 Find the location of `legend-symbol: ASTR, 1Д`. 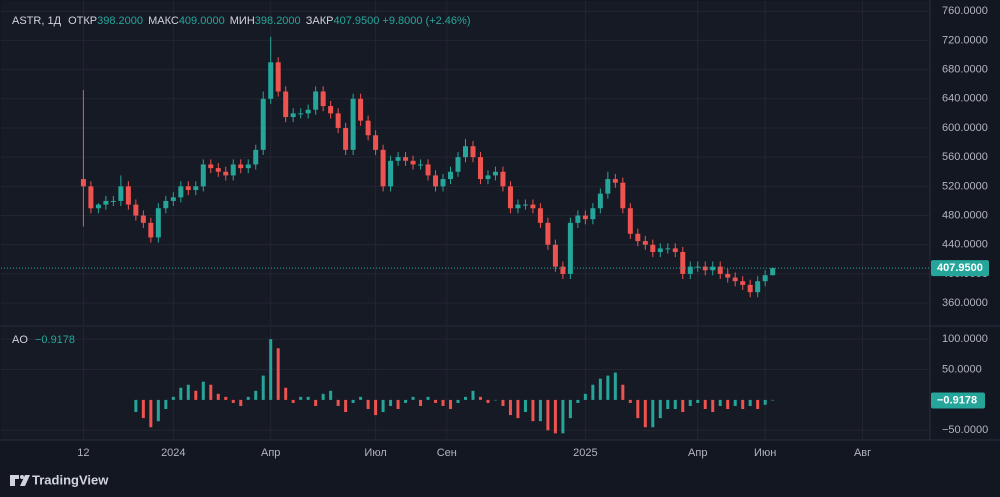

legend-symbol: ASTR, 1Д is located at coordinates (37, 21).